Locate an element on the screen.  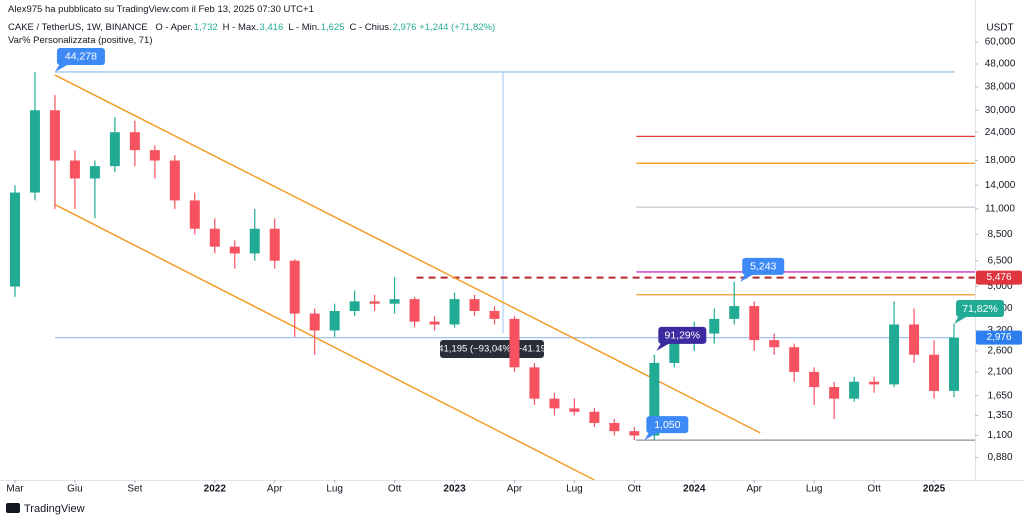
currency: USDT is located at coordinates (999, 28).